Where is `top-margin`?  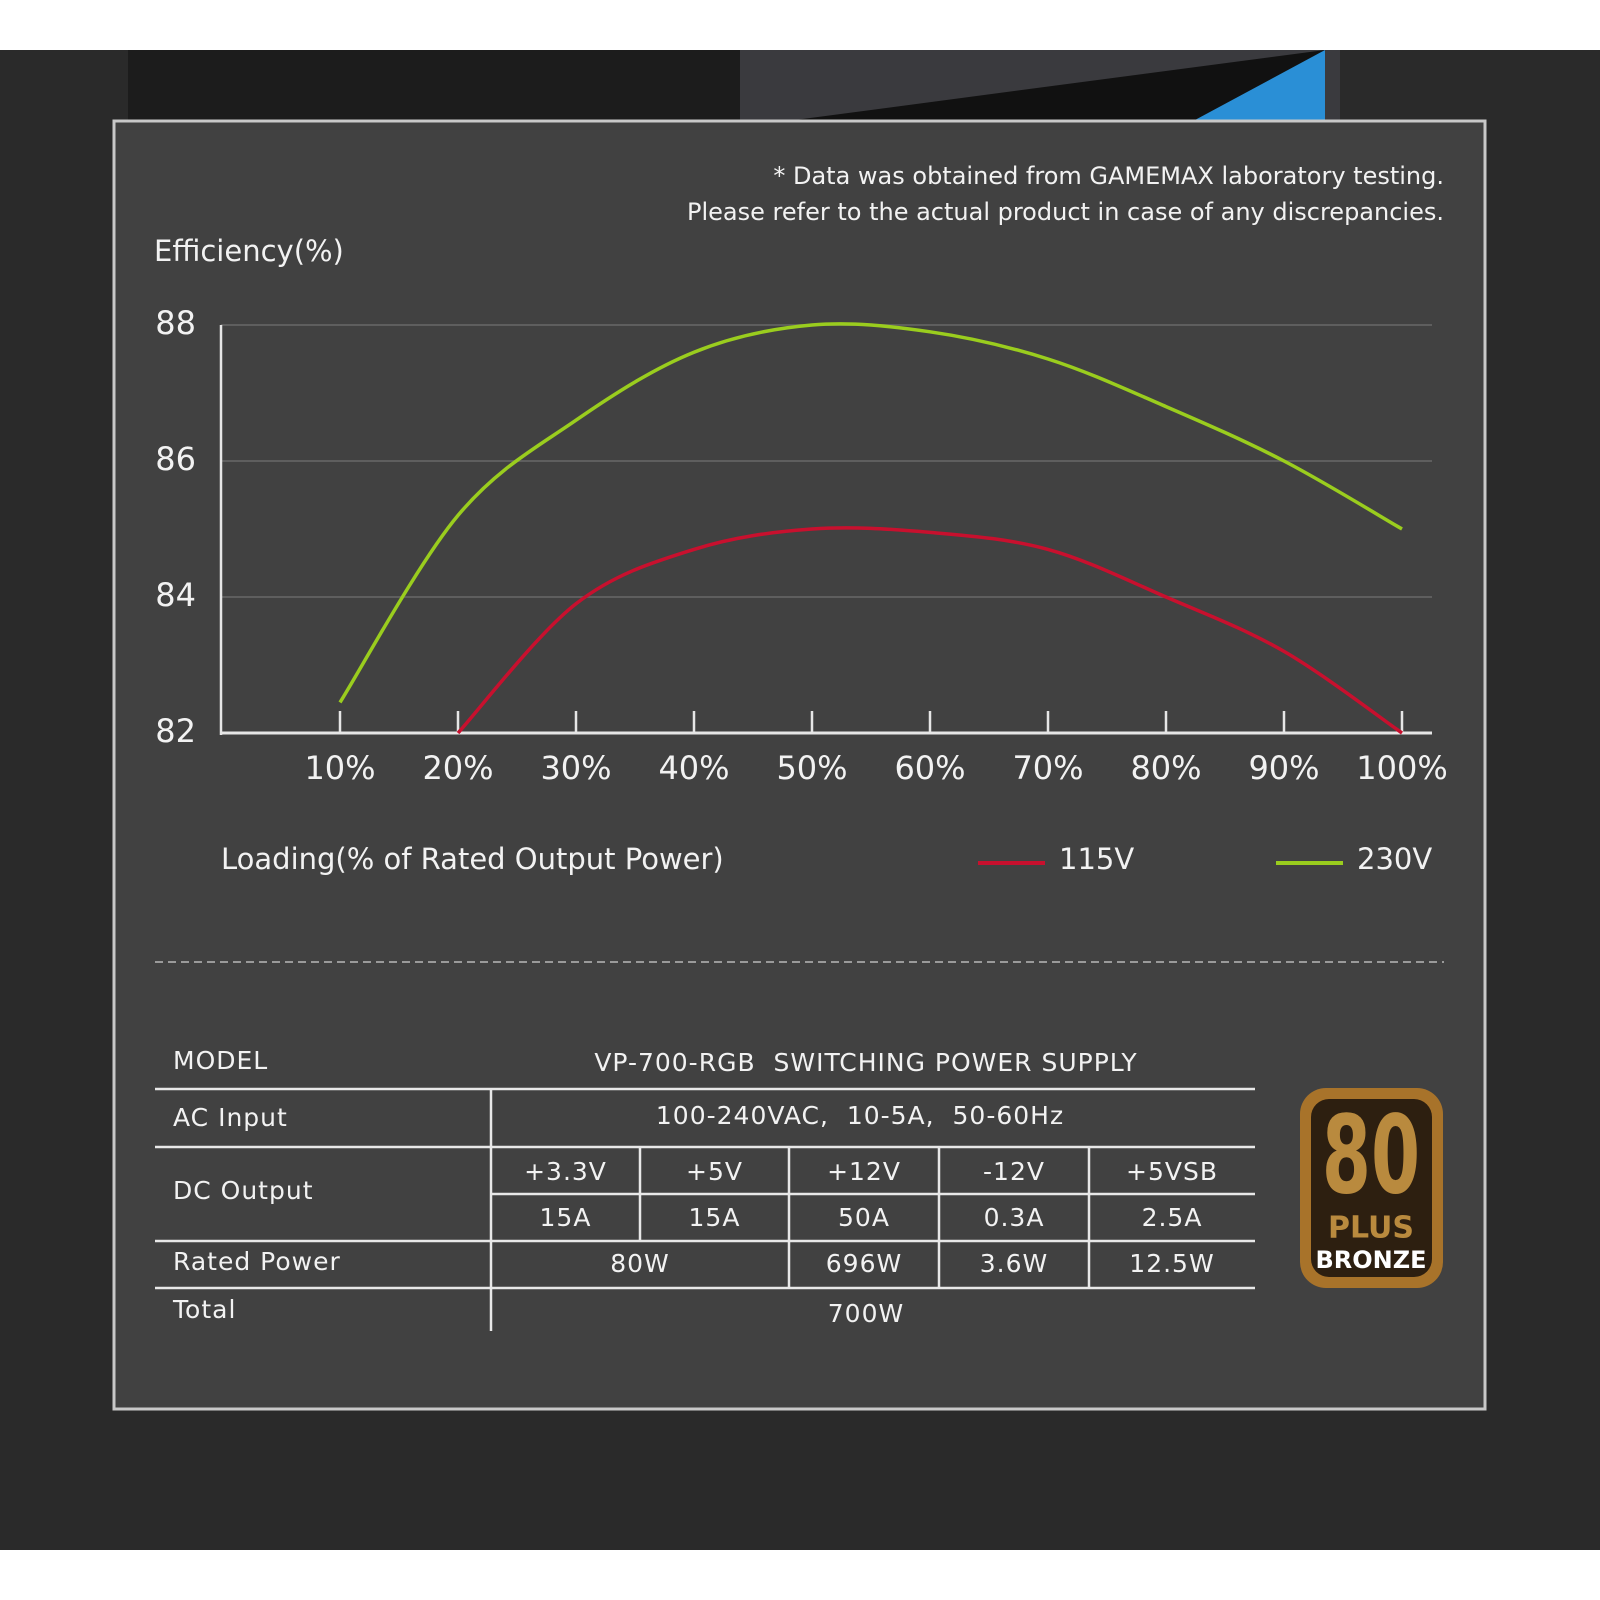 top-margin is located at coordinates (800, 25).